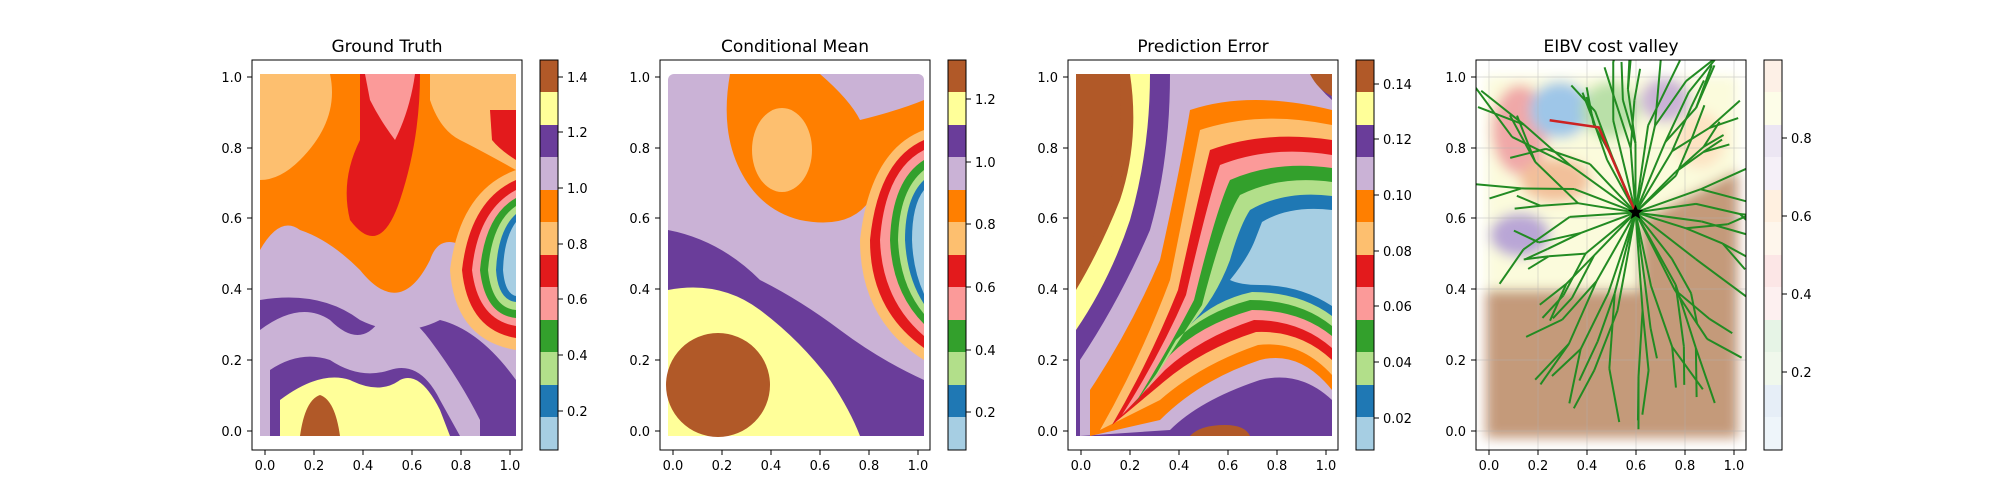 The image size is (2000, 500). Describe the element at coordinates (577, 78) in the screenshot. I see `colorbar-tick: 1.4` at that location.